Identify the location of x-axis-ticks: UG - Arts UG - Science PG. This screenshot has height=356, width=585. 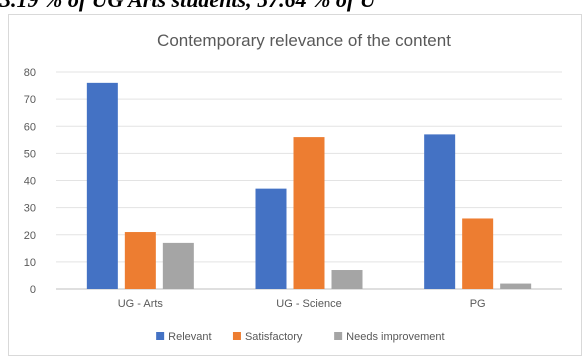
(302, 304).